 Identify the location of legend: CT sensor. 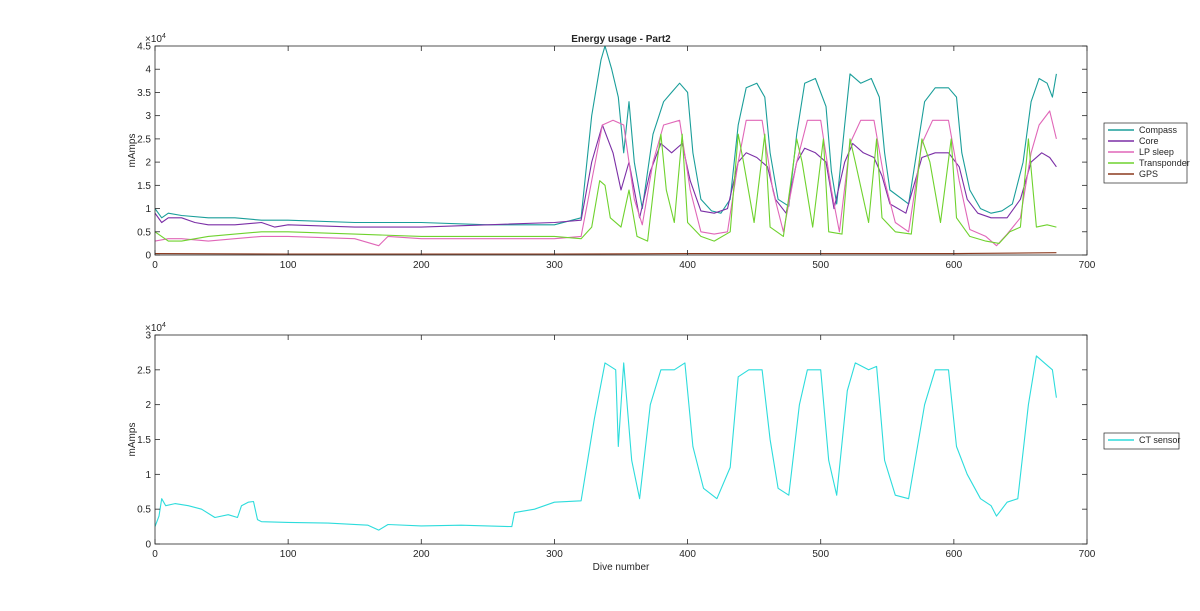
(1141, 441).